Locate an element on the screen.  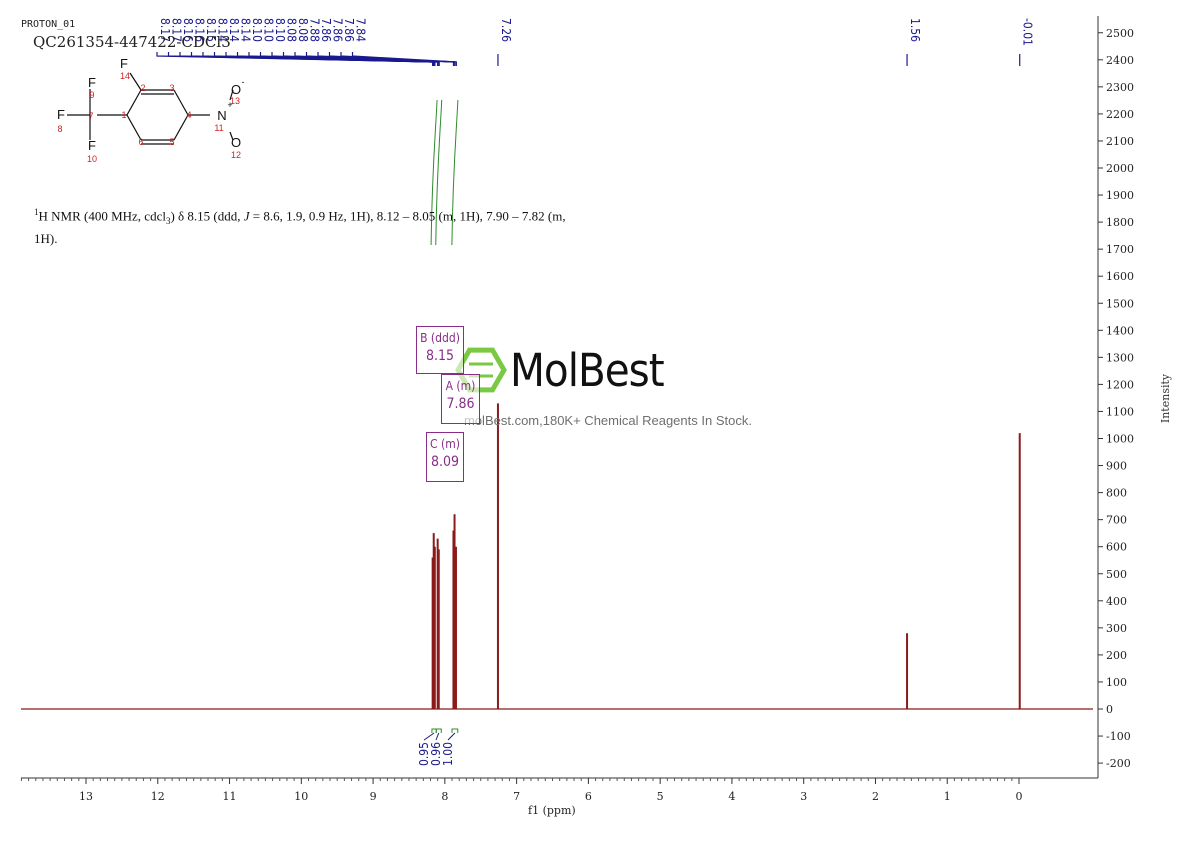
watermark-name: MolBest is located at coordinates (587, 370).